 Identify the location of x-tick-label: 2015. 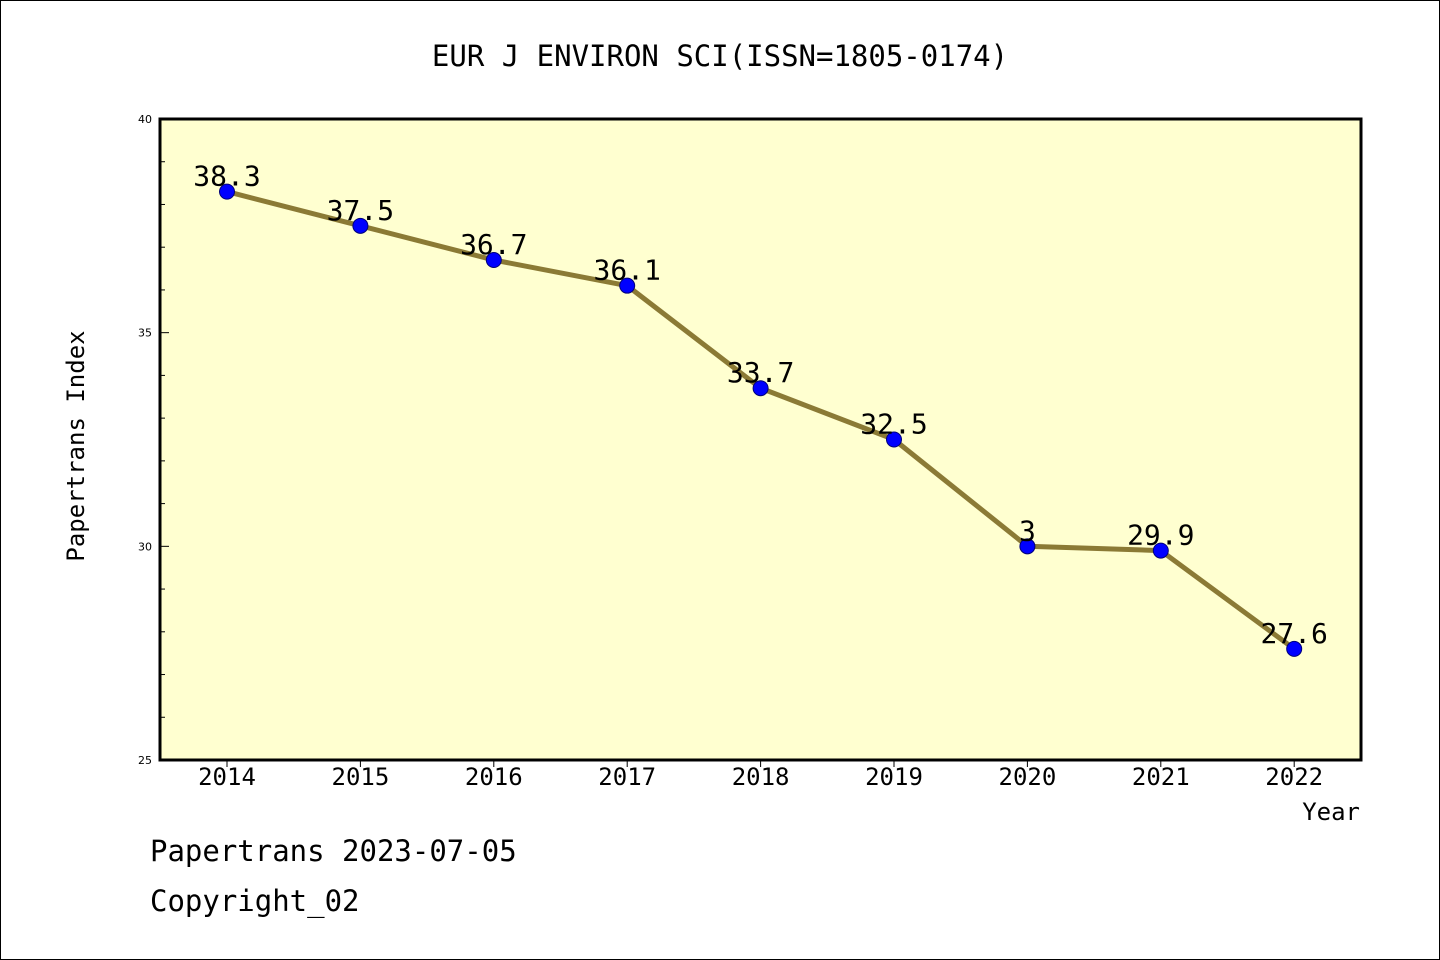
(361, 777).